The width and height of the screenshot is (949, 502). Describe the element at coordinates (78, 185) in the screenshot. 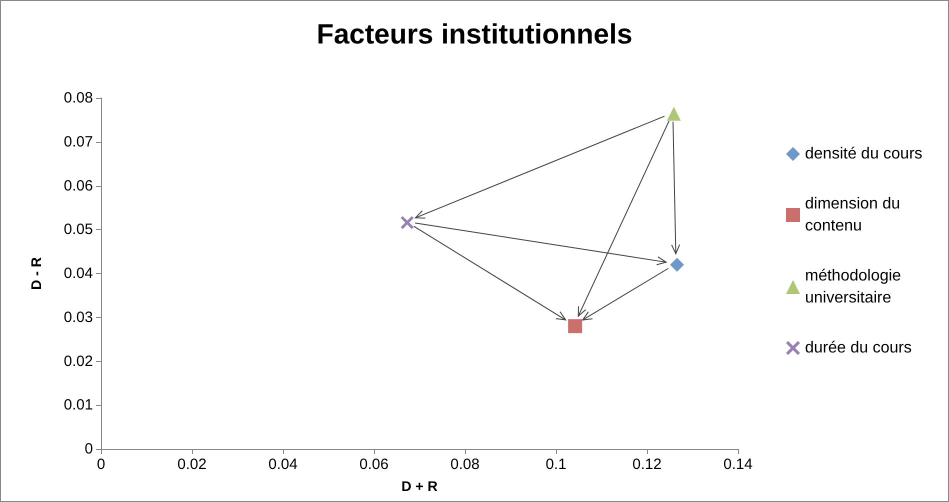

I see `y-tick-label: 0.06` at that location.